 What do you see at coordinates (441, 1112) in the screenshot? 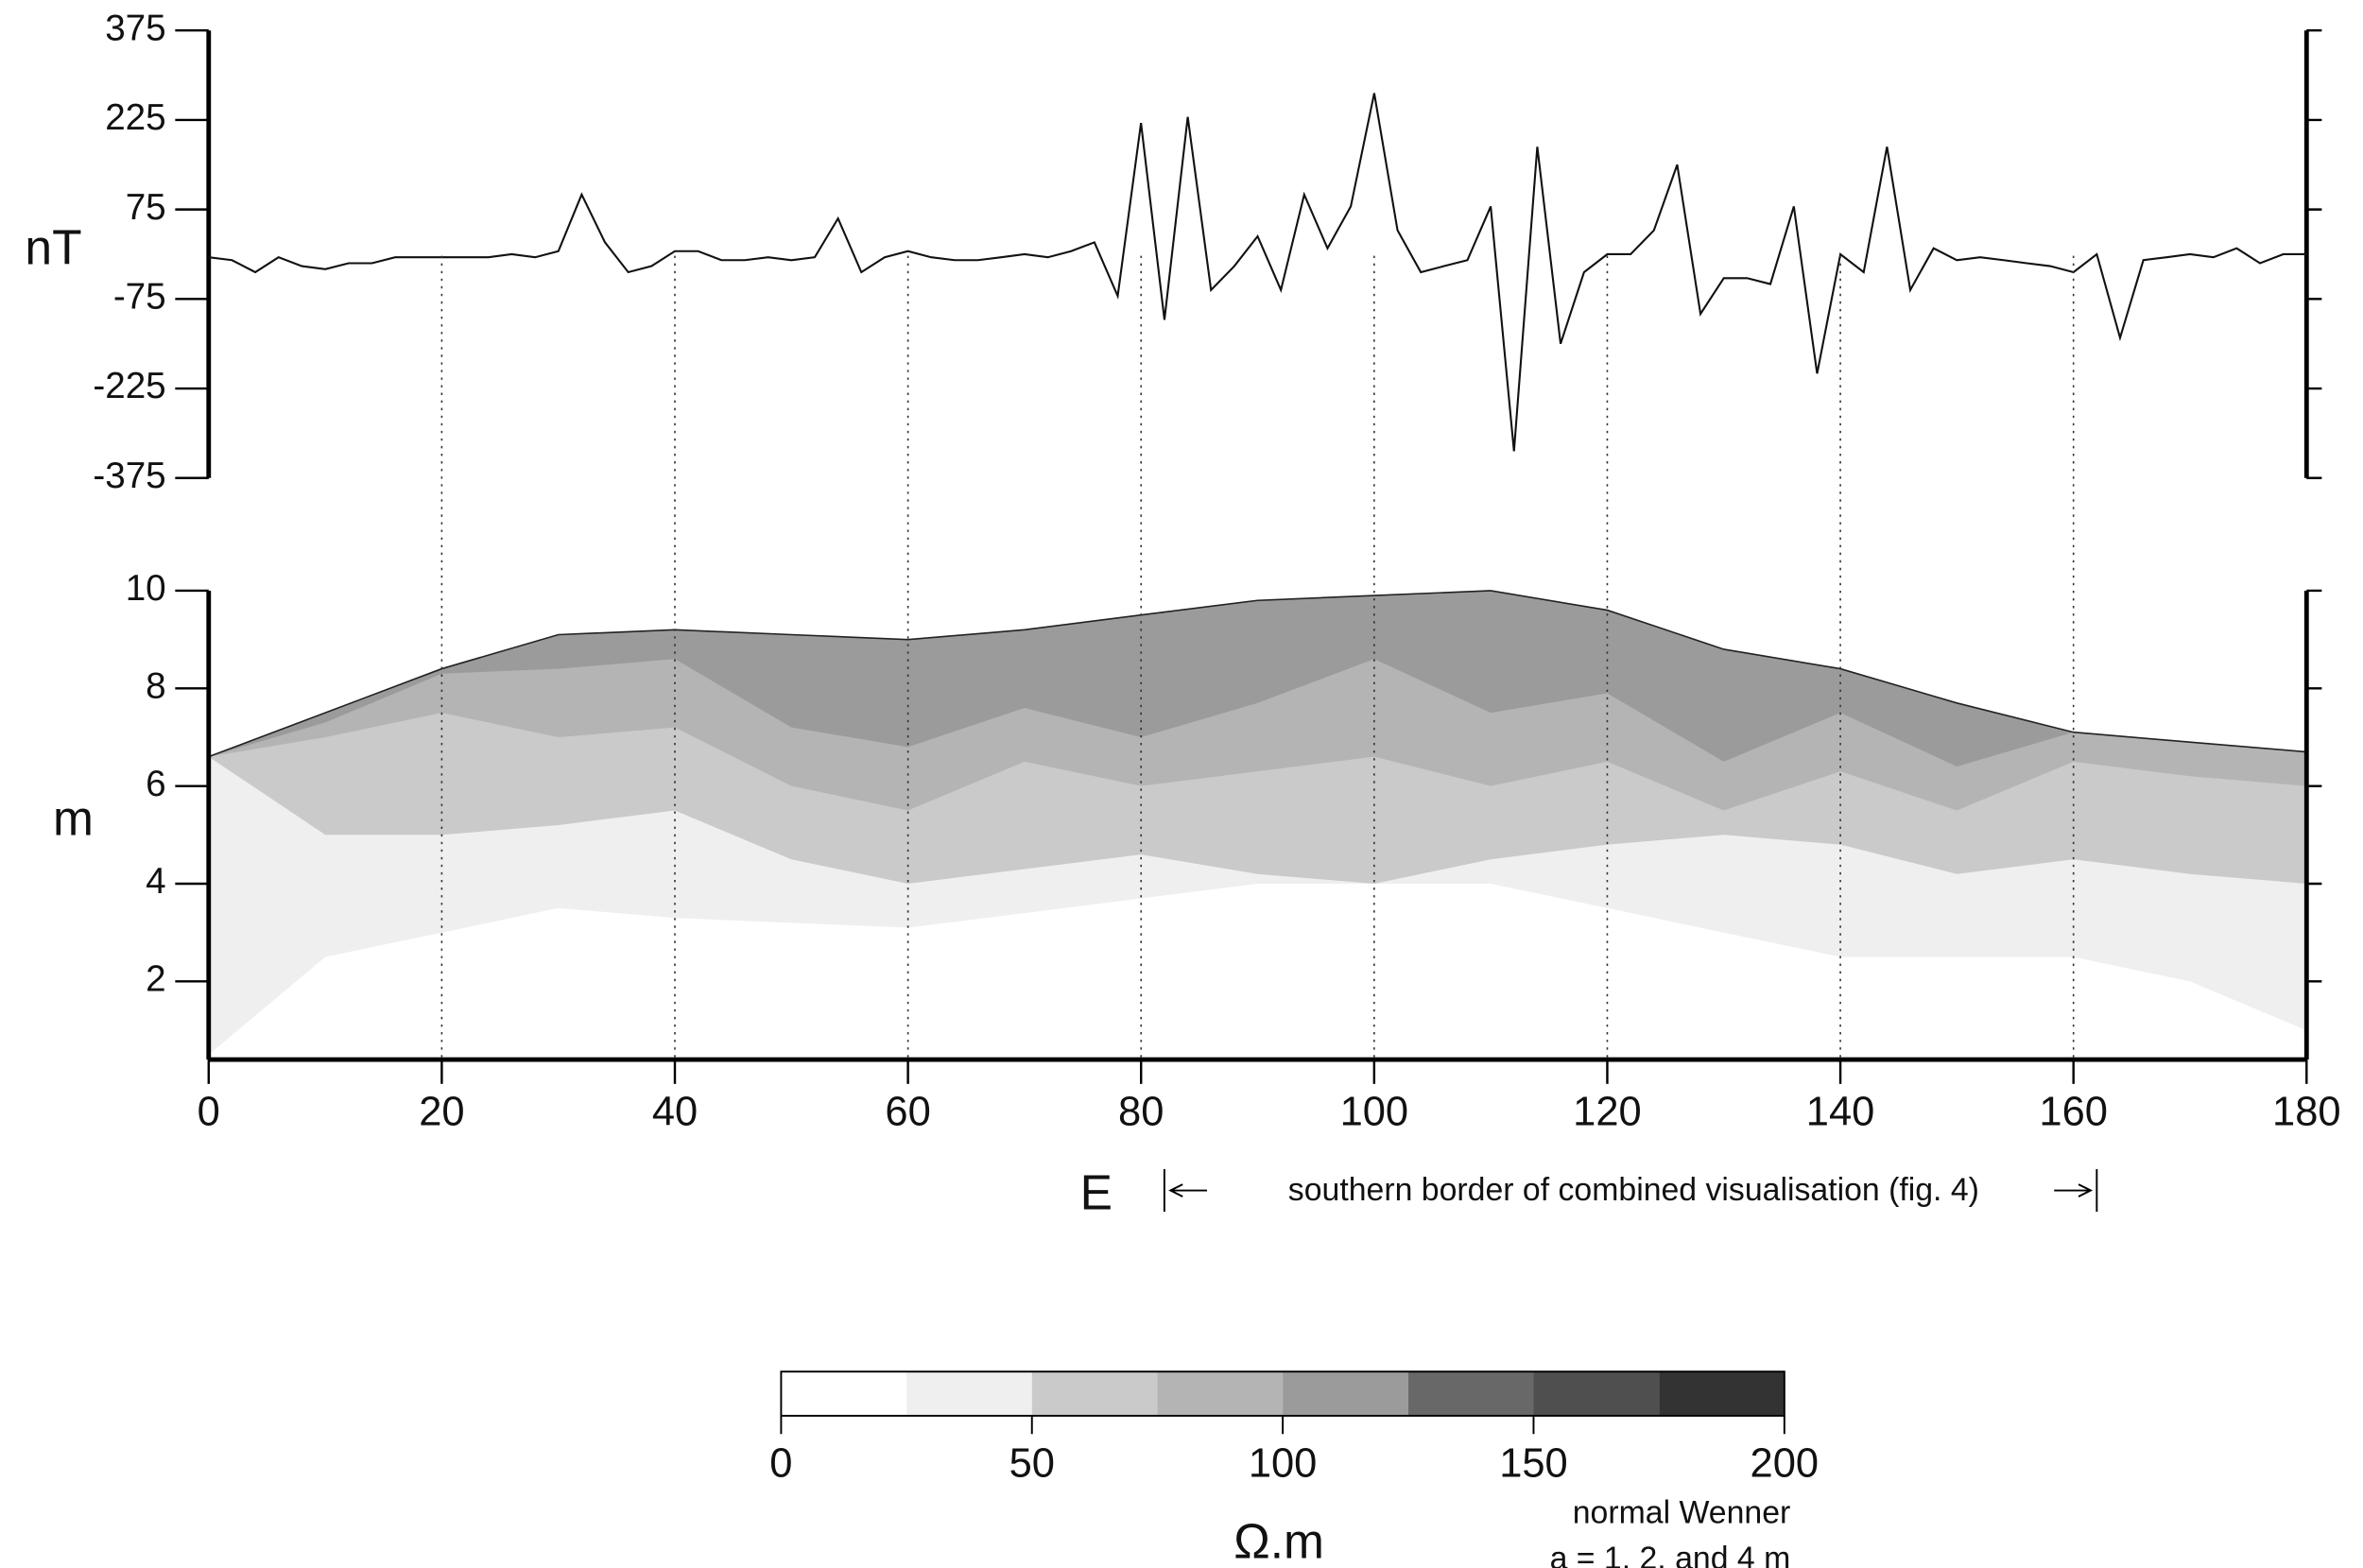
I see `x-tick-label: 20` at bounding box center [441, 1112].